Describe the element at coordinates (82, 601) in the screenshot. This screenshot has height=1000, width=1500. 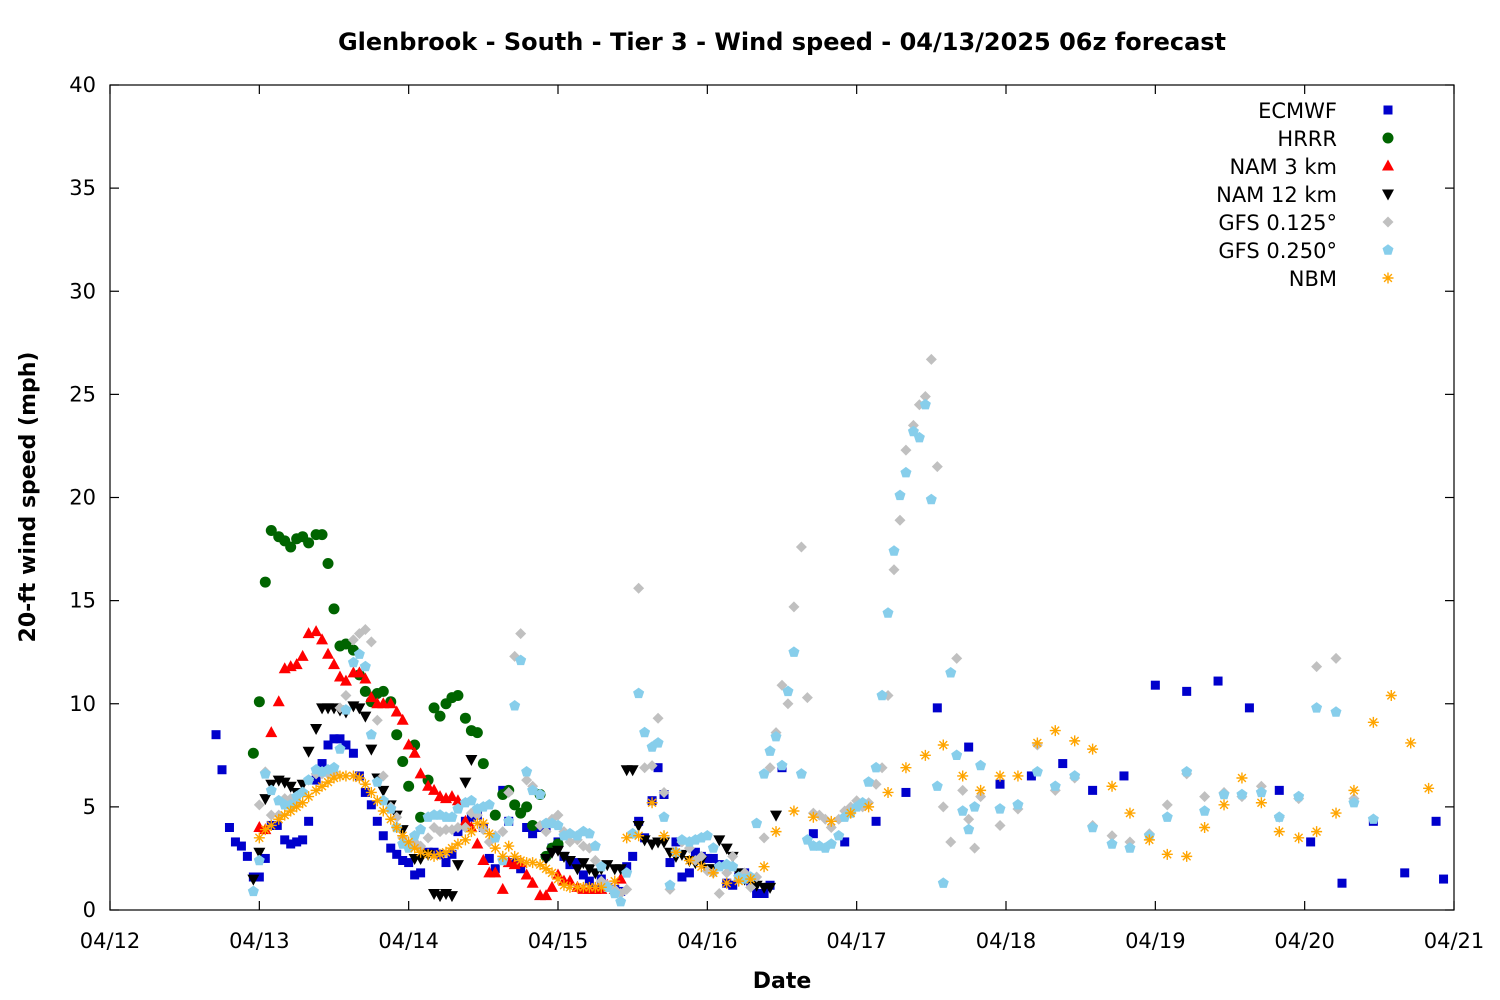
I see `y-tick-label: 15` at that location.